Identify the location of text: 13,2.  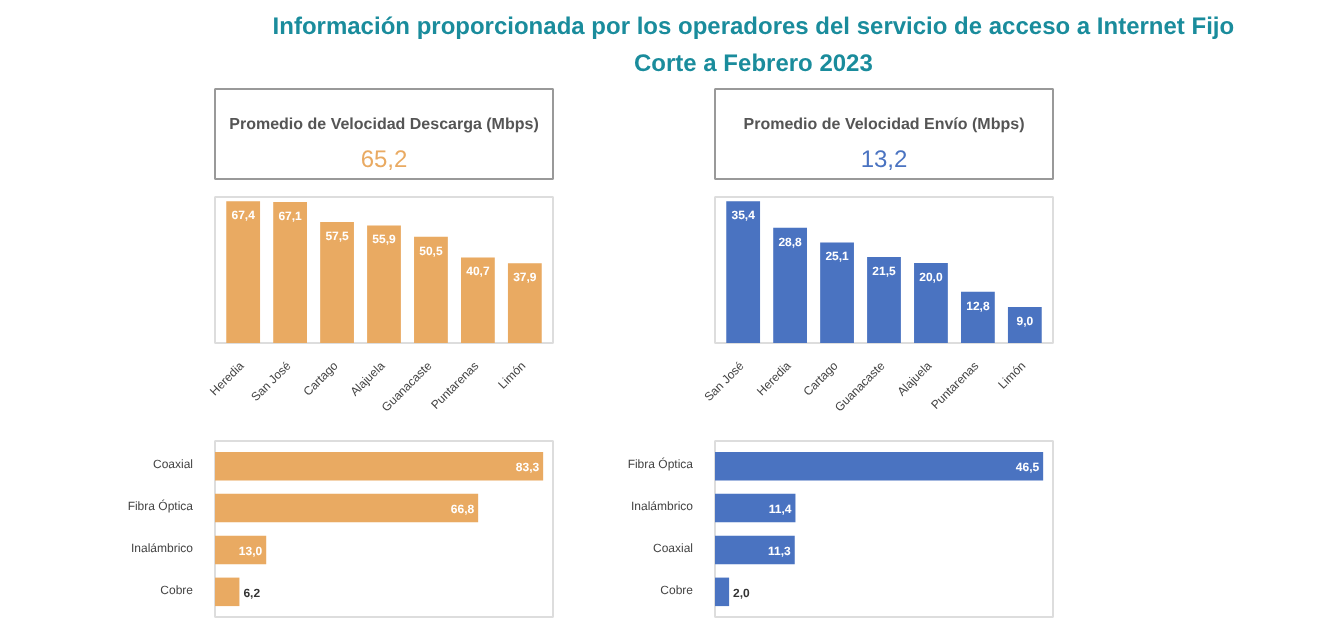
(884, 159).